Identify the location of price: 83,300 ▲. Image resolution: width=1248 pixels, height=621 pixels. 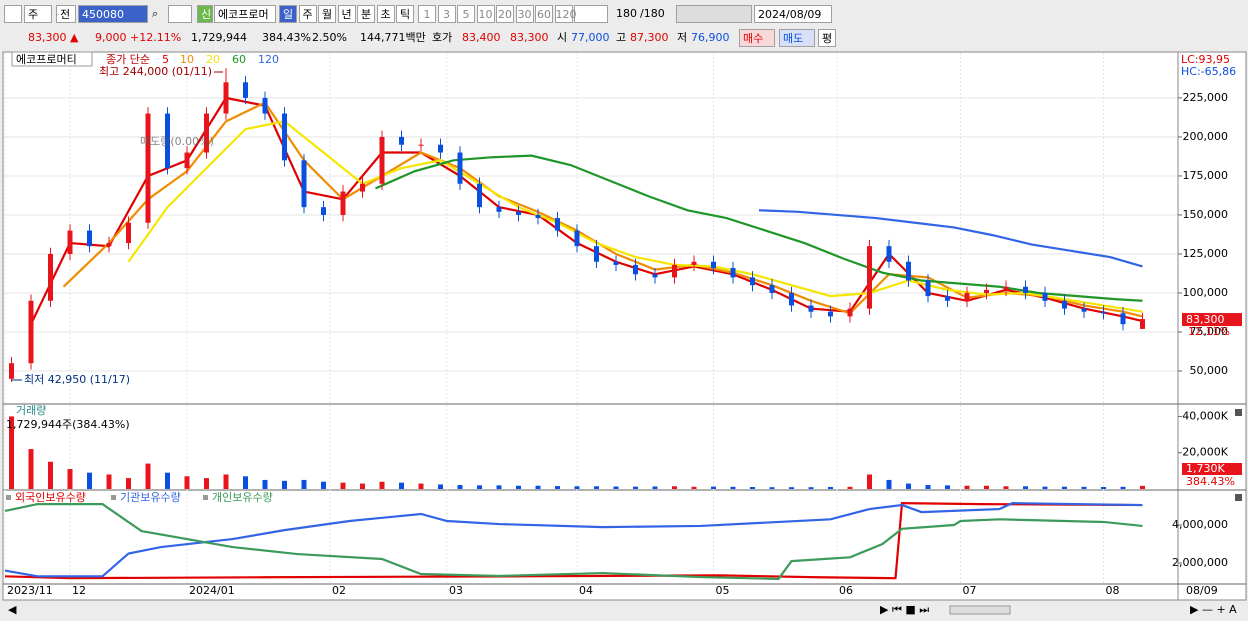
(53, 37).